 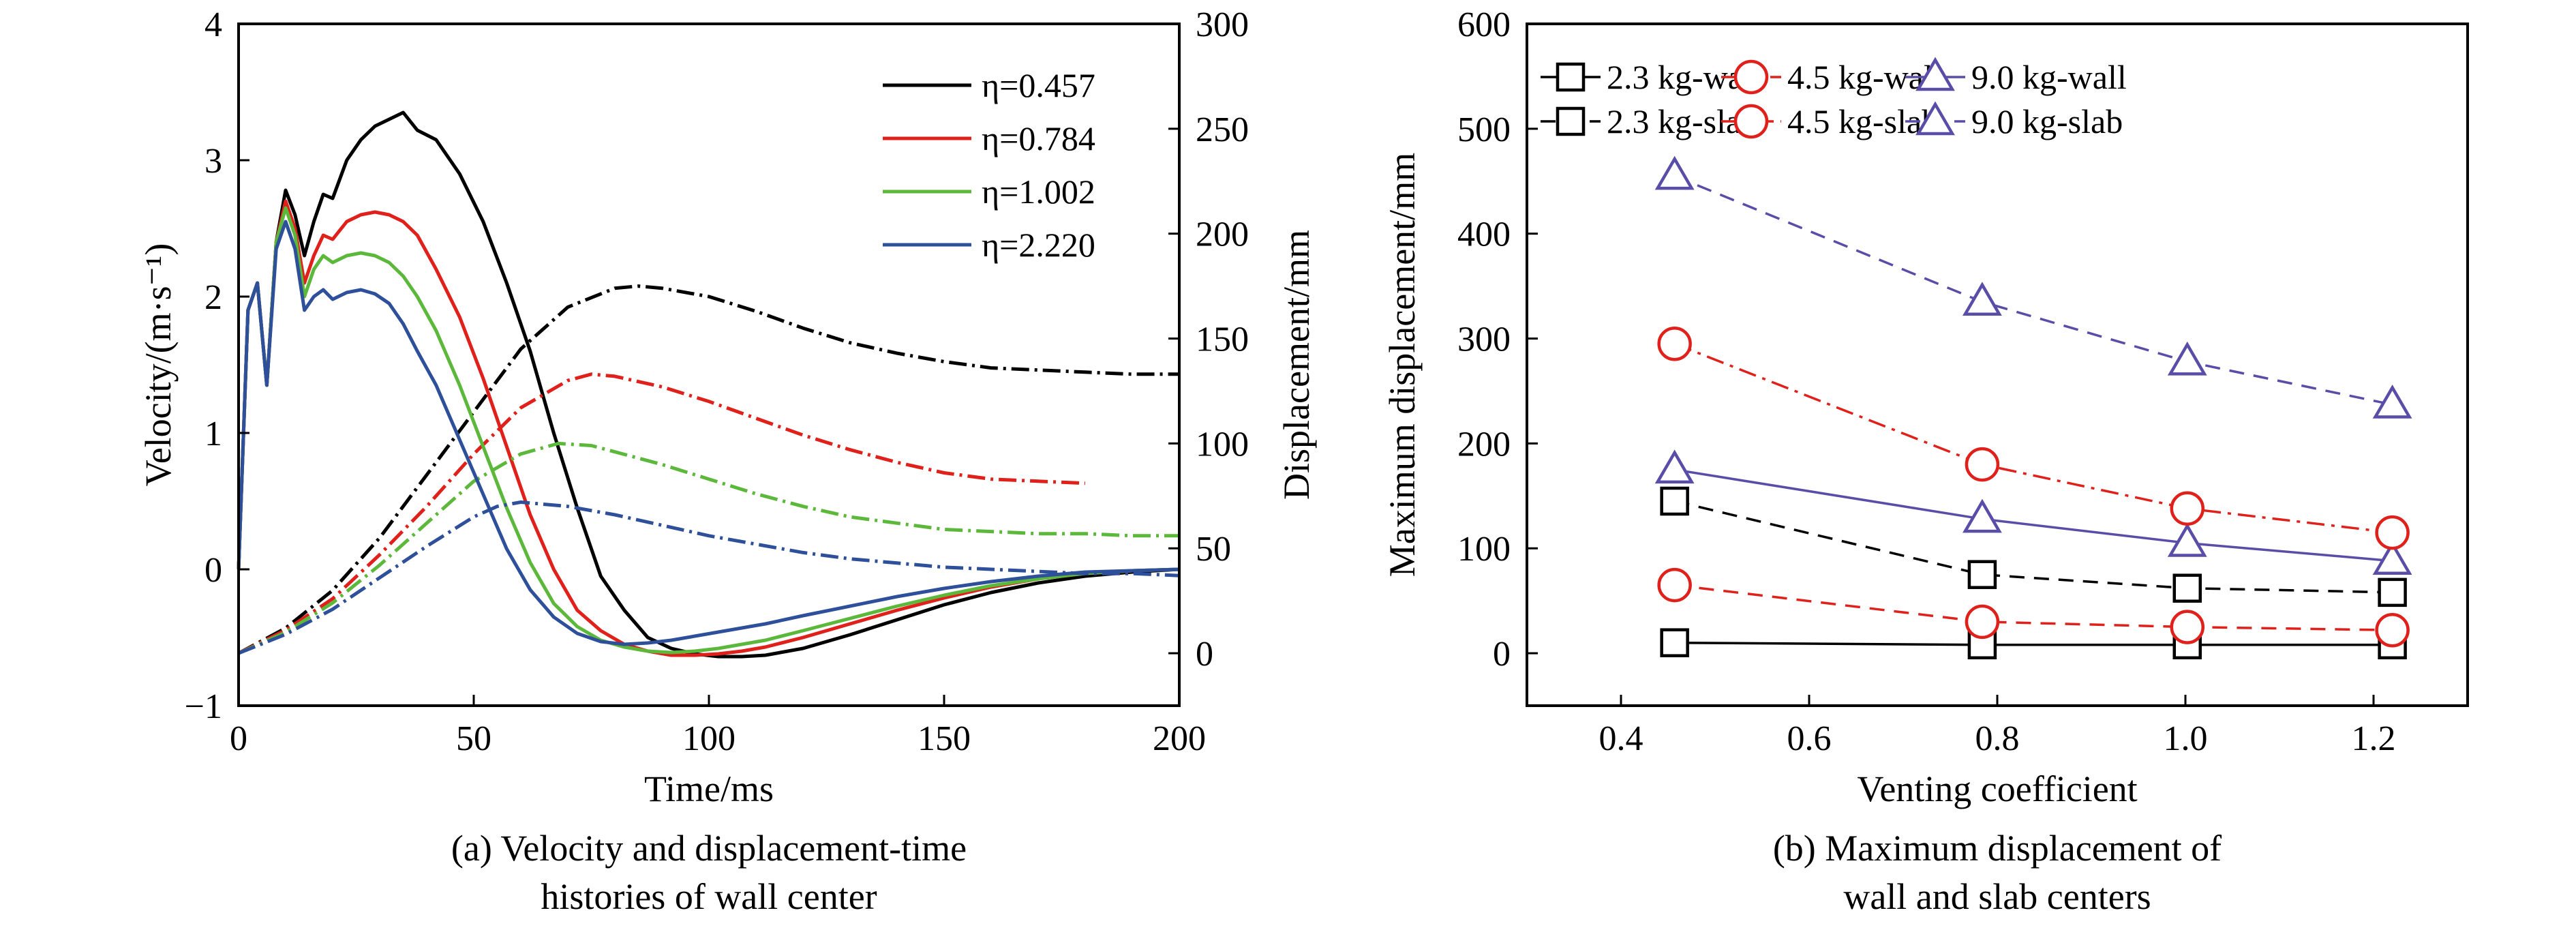 I want to click on chart-a-y-left-tick-label-1: 0, so click(x=213, y=570).